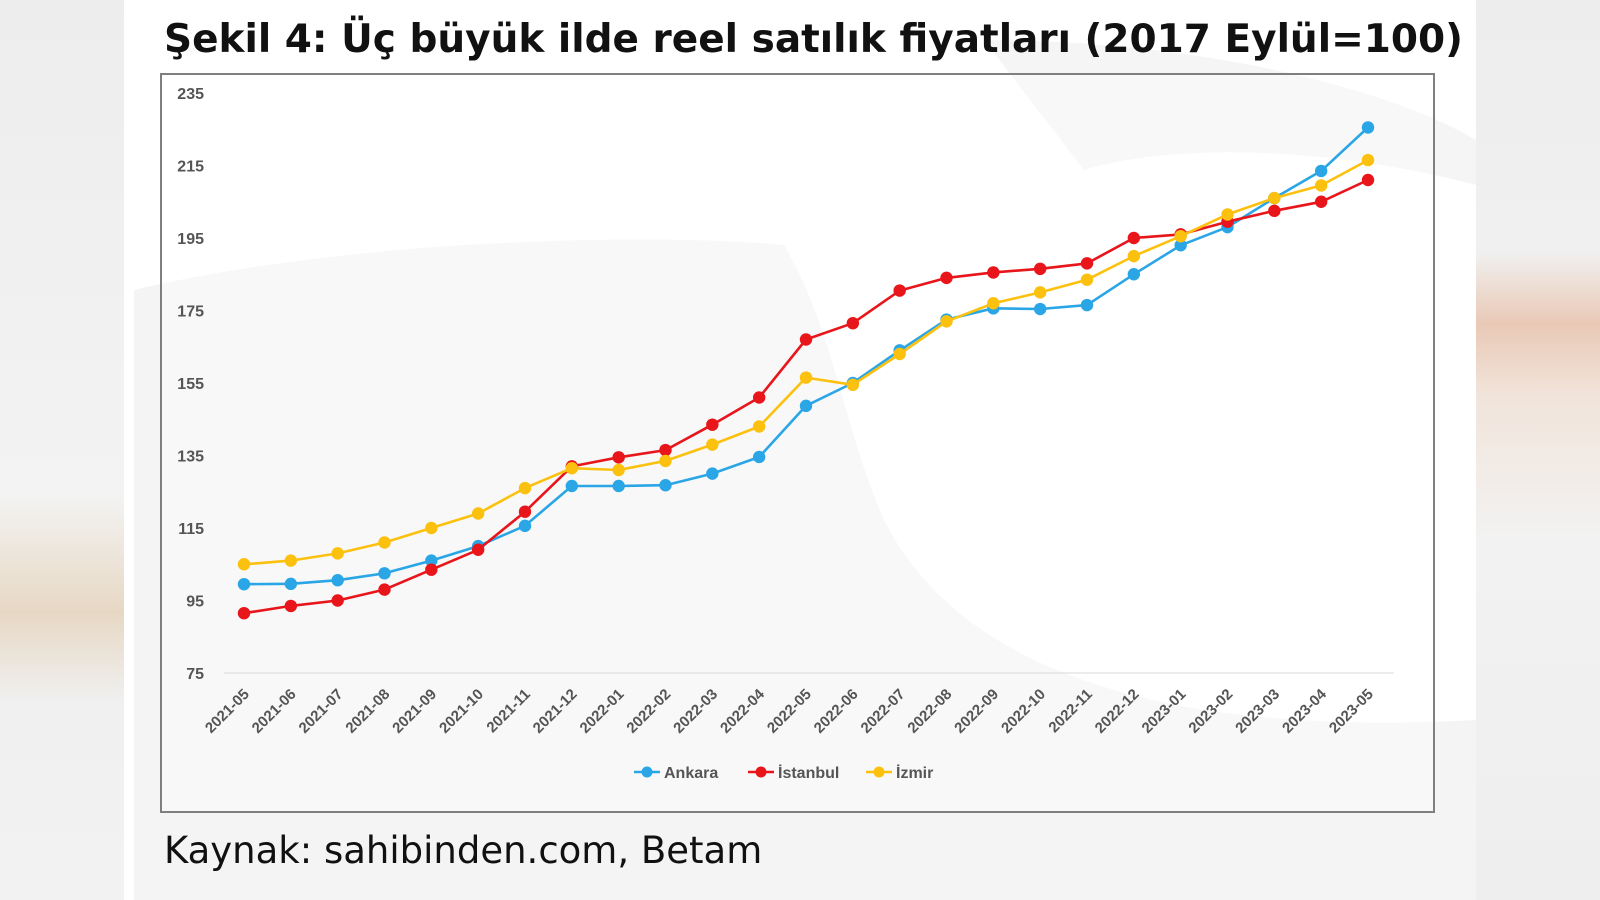 The image size is (1600, 900). What do you see at coordinates (190, 94) in the screenshot?
I see `y-tick-label: 235` at bounding box center [190, 94].